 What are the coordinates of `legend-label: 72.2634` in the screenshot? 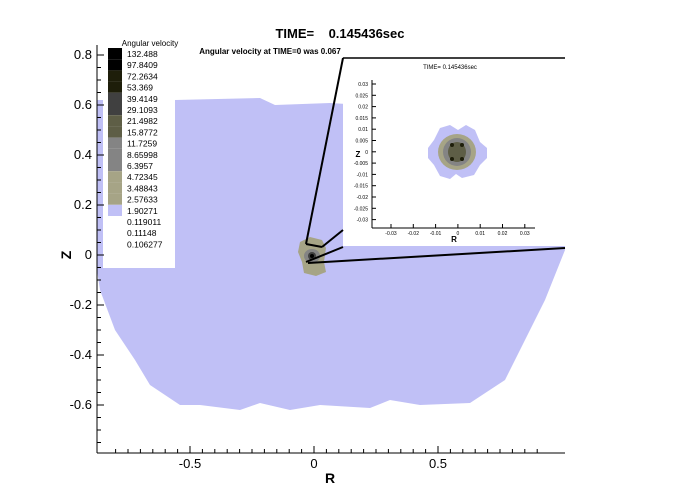 It's located at (142, 76).